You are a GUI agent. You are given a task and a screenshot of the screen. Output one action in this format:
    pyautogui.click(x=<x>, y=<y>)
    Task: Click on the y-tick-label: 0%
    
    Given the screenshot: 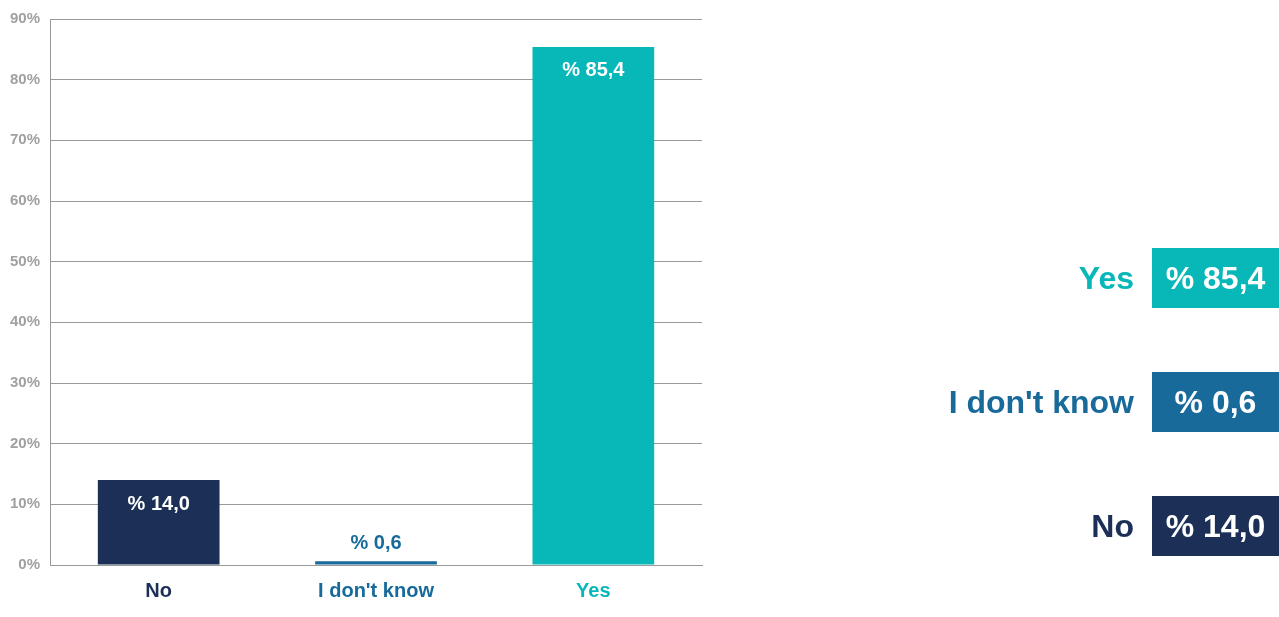 What is the action you would take?
    pyautogui.click(x=29, y=564)
    